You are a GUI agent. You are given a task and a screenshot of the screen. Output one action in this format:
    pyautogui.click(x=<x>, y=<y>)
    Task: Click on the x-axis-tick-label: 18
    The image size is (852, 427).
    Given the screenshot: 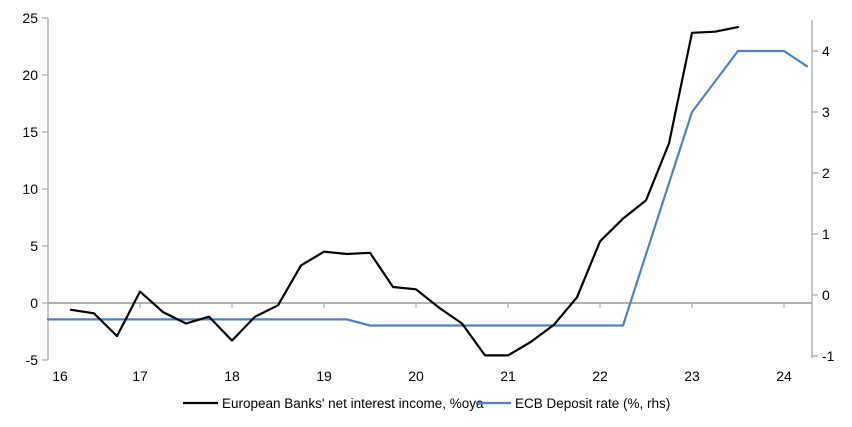 What is the action you would take?
    pyautogui.click(x=232, y=376)
    